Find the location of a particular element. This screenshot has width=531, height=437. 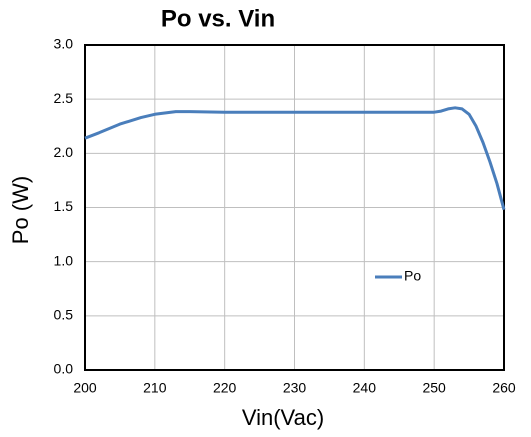

x-tick-label: 220 is located at coordinates (225, 388).